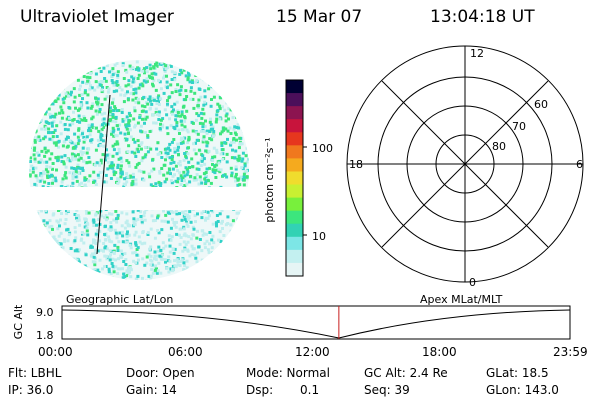 The height and width of the screenshot is (400, 600). I want to click on colorbar-unit-label: photon cm⁻²s⁻¹, so click(269, 179).